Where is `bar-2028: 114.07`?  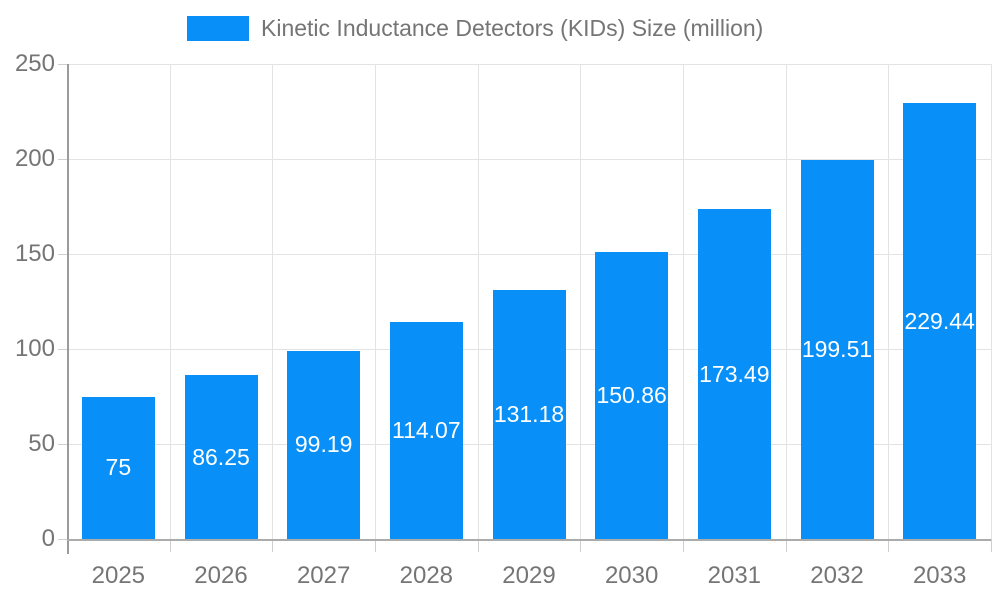
bar-2028: 114.07 is located at coordinates (426, 430).